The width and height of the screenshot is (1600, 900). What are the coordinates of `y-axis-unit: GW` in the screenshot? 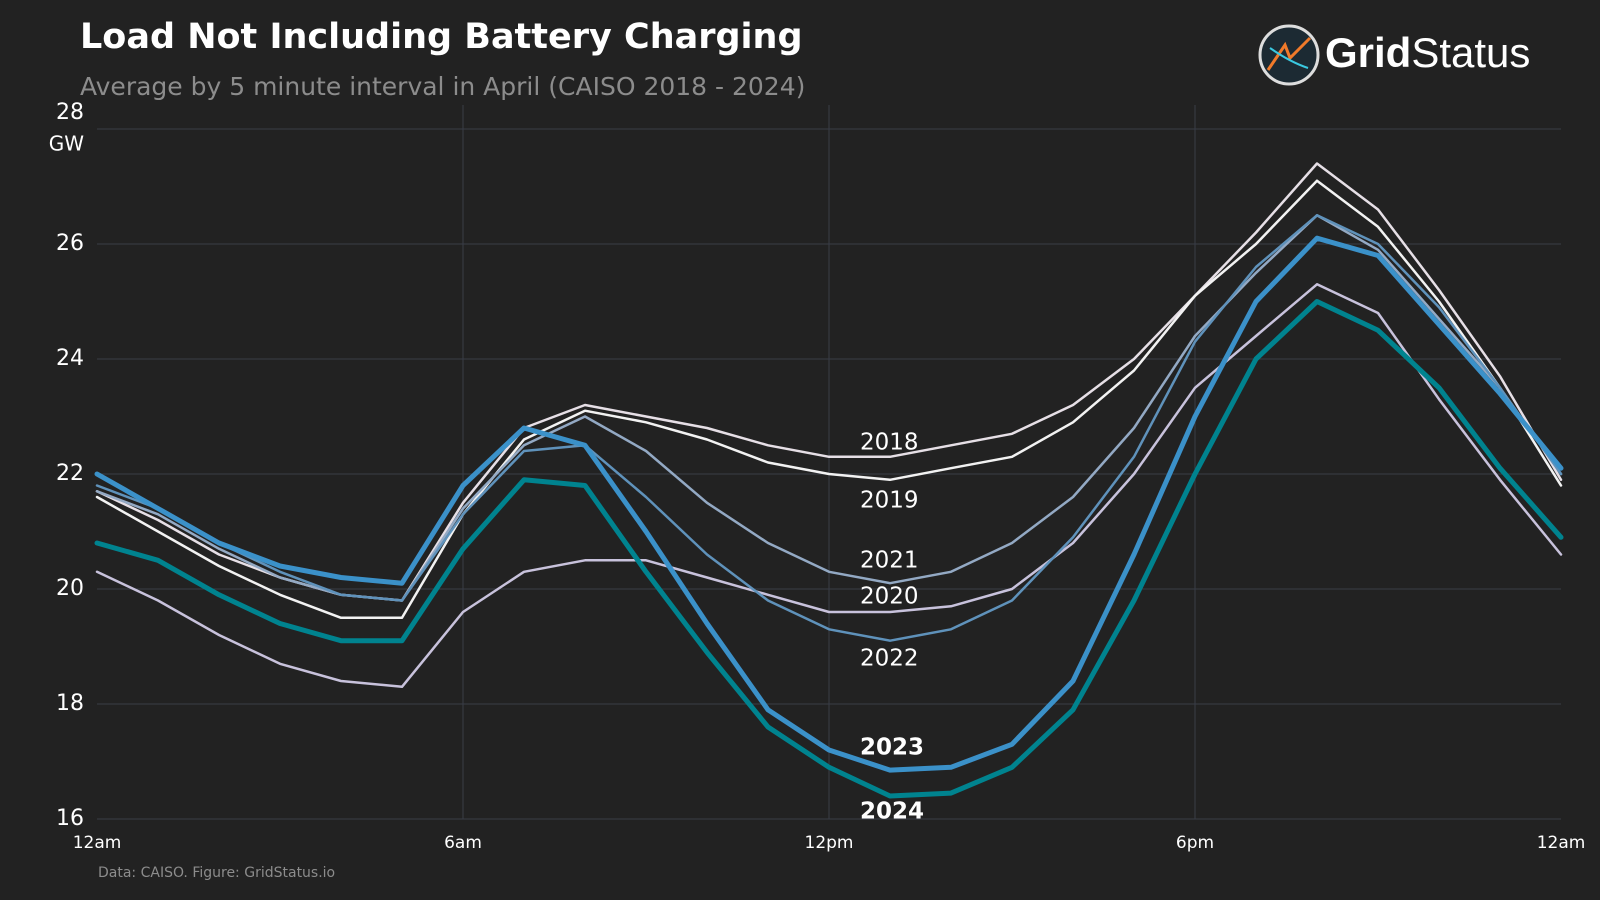 It's located at (66, 144).